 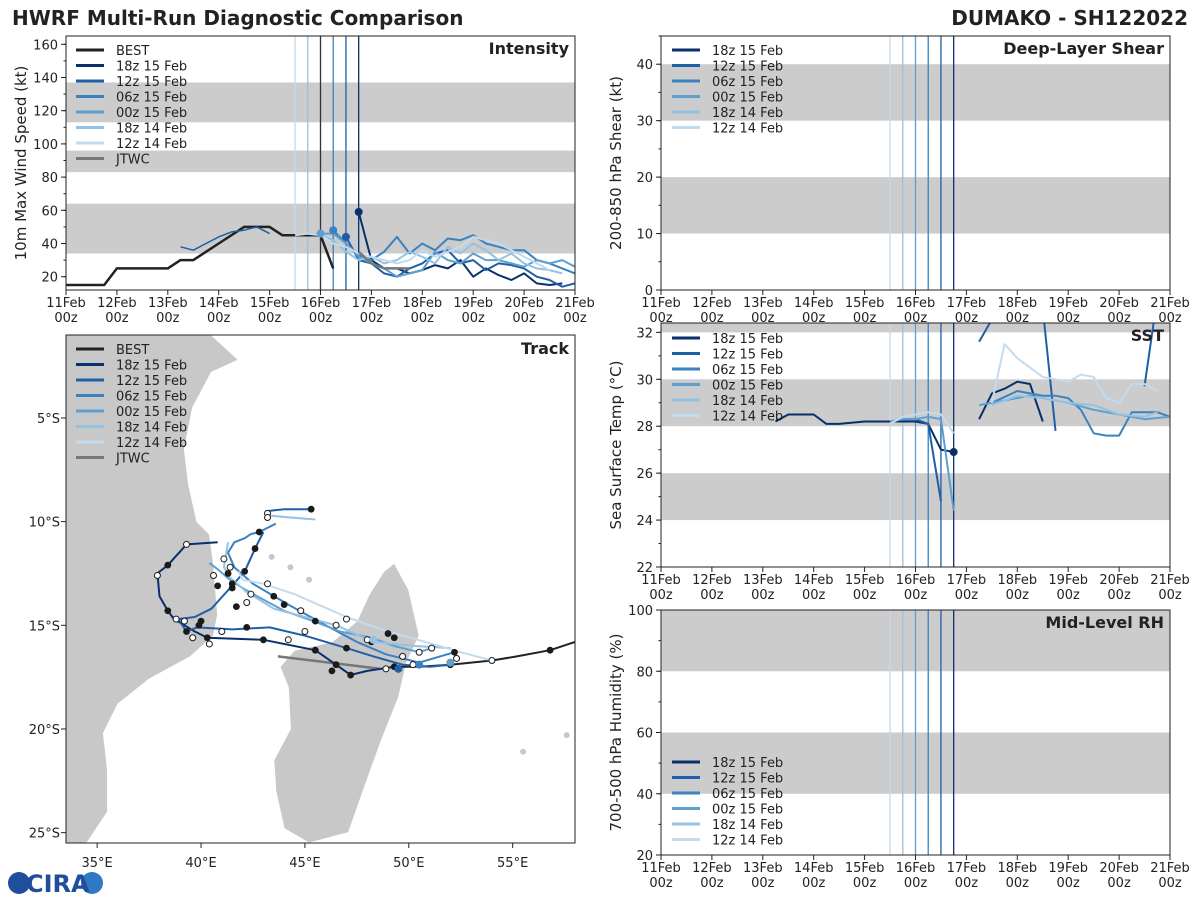 I want to click on y-tick-label: 60, so click(x=644, y=734).